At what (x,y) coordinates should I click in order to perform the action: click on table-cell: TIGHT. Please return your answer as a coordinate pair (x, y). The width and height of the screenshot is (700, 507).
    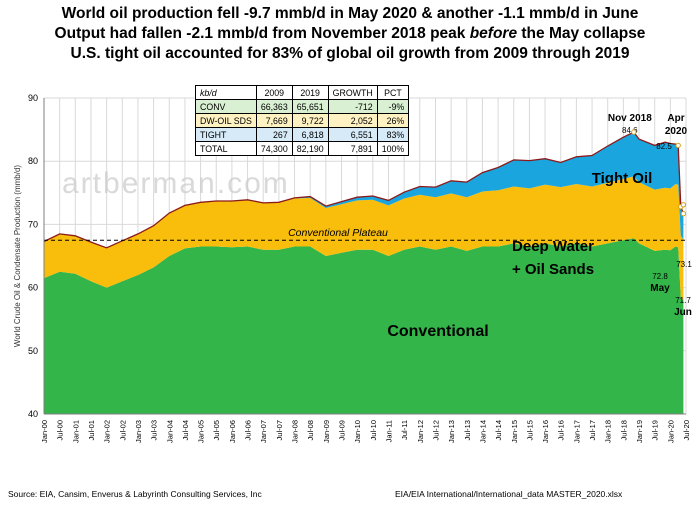
    Looking at the image, I should click on (226, 134).